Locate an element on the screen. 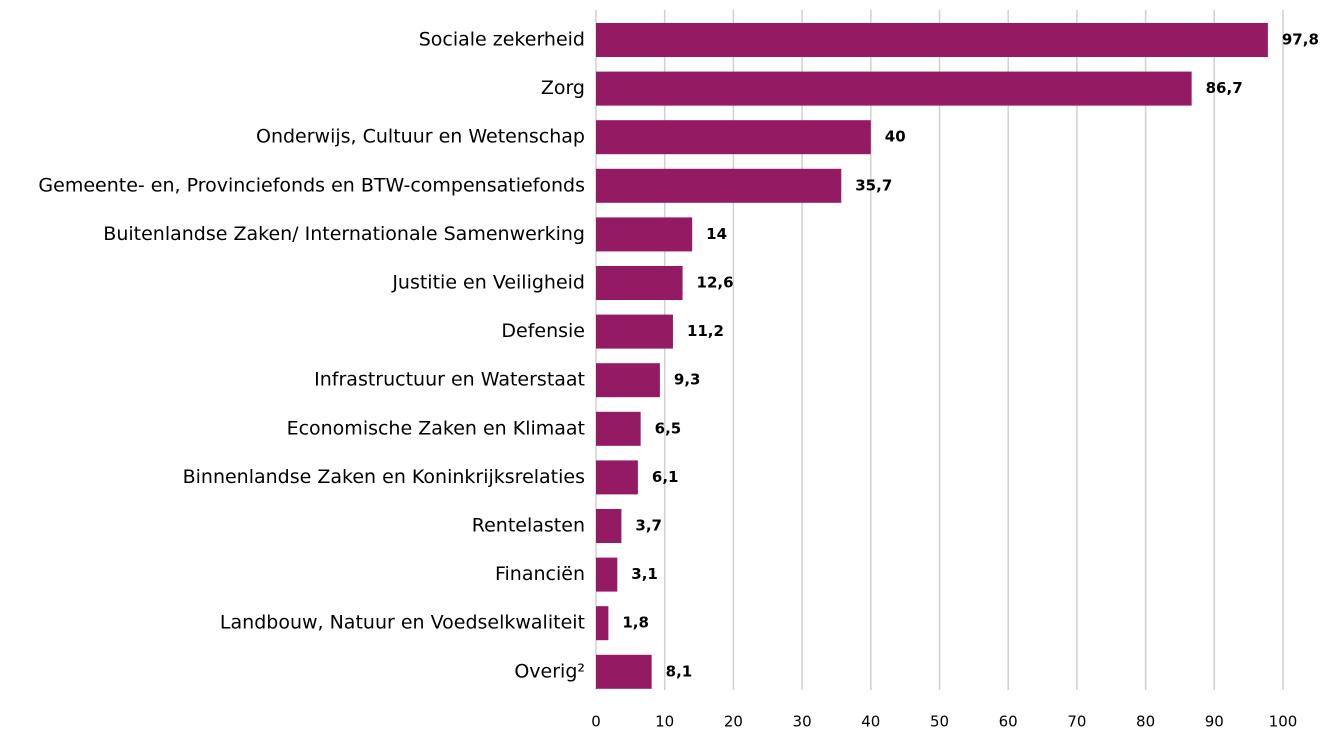 This screenshot has height=738, width=1333. value-label: 6,1 is located at coordinates (665, 477).